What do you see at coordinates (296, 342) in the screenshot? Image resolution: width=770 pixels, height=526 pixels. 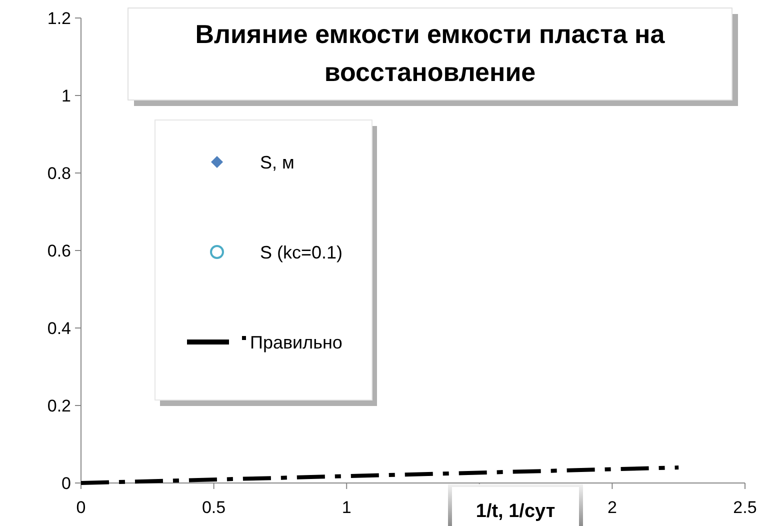 I see `legend-label: Правильно` at bounding box center [296, 342].